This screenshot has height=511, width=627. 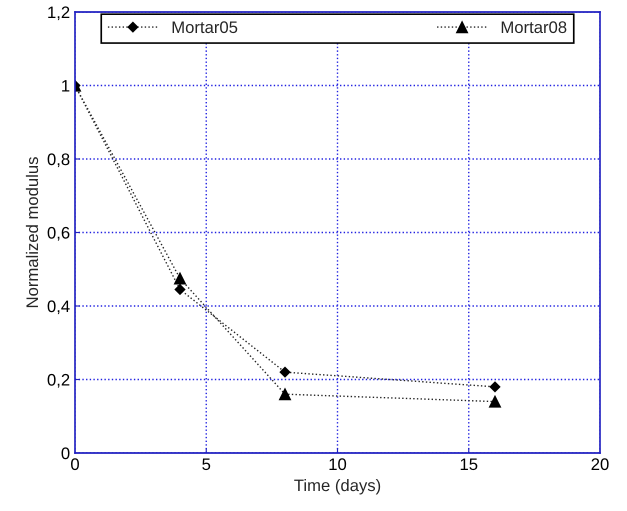 I want to click on x-tick-label: 15, so click(x=469, y=464).